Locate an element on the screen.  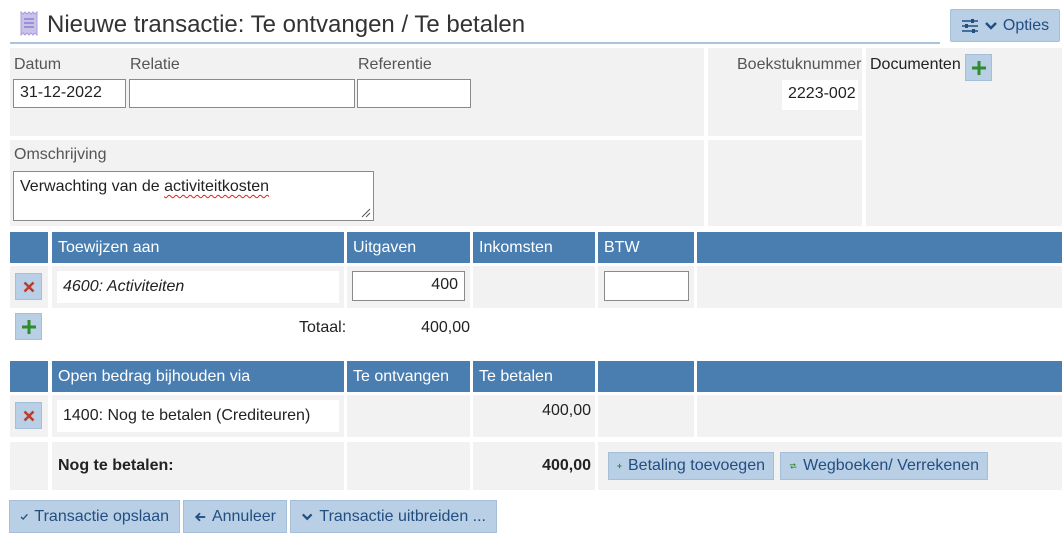
delete-allocation-button is located at coordinates (28, 286).